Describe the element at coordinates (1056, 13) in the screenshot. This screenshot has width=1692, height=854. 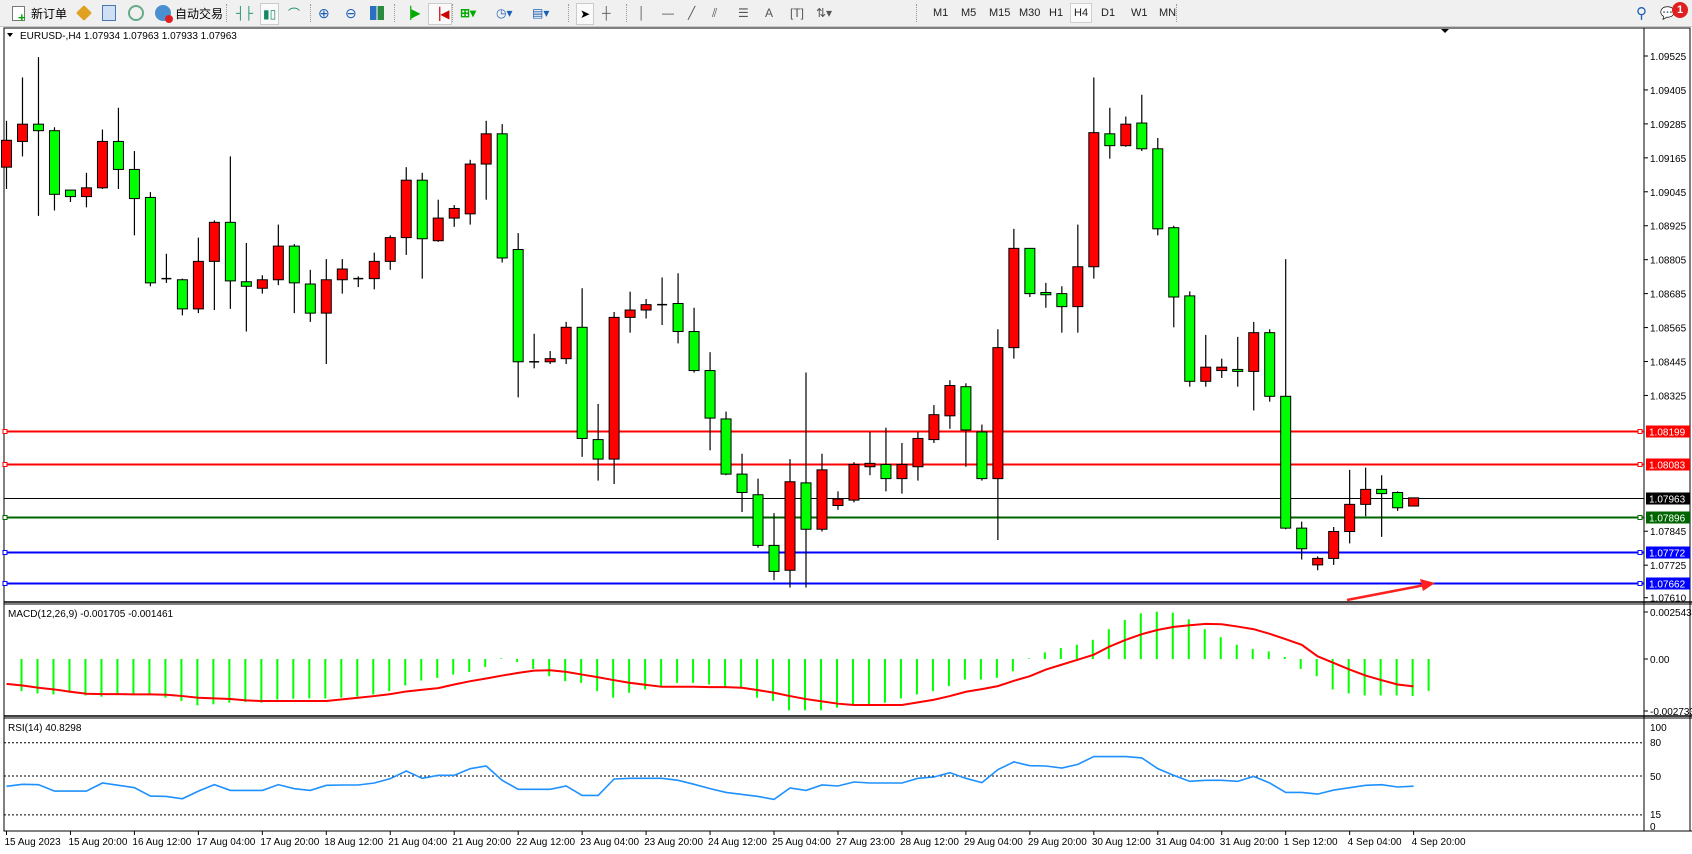
I see `timeframe-h1: H1` at that location.